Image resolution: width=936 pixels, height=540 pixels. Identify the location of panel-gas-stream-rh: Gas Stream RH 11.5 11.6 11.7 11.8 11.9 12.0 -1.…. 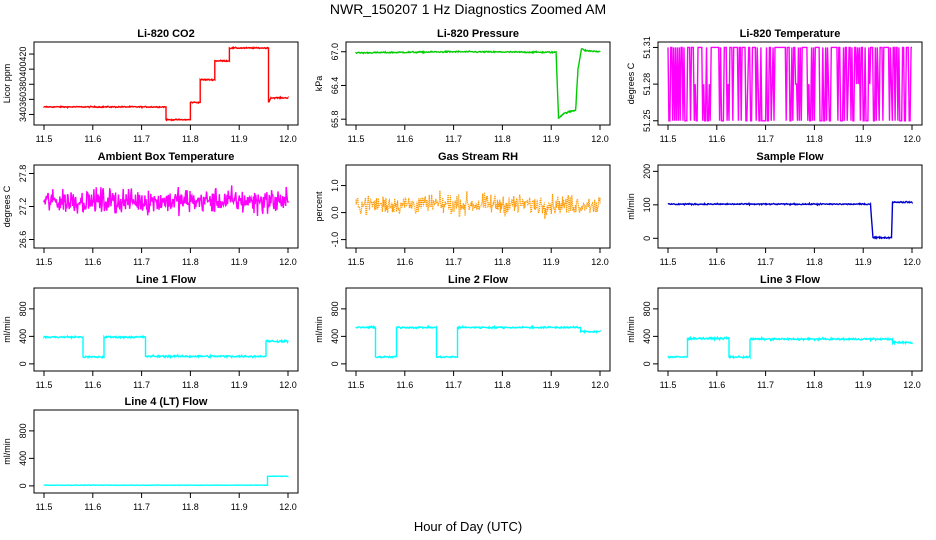
(462, 209).